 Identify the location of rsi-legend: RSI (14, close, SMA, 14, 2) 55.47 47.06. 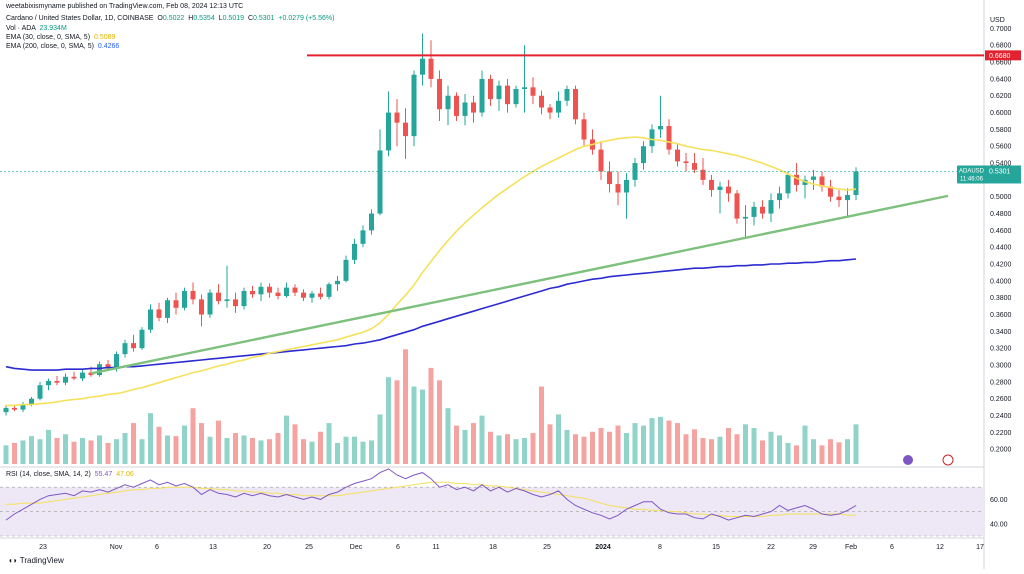
(70, 474).